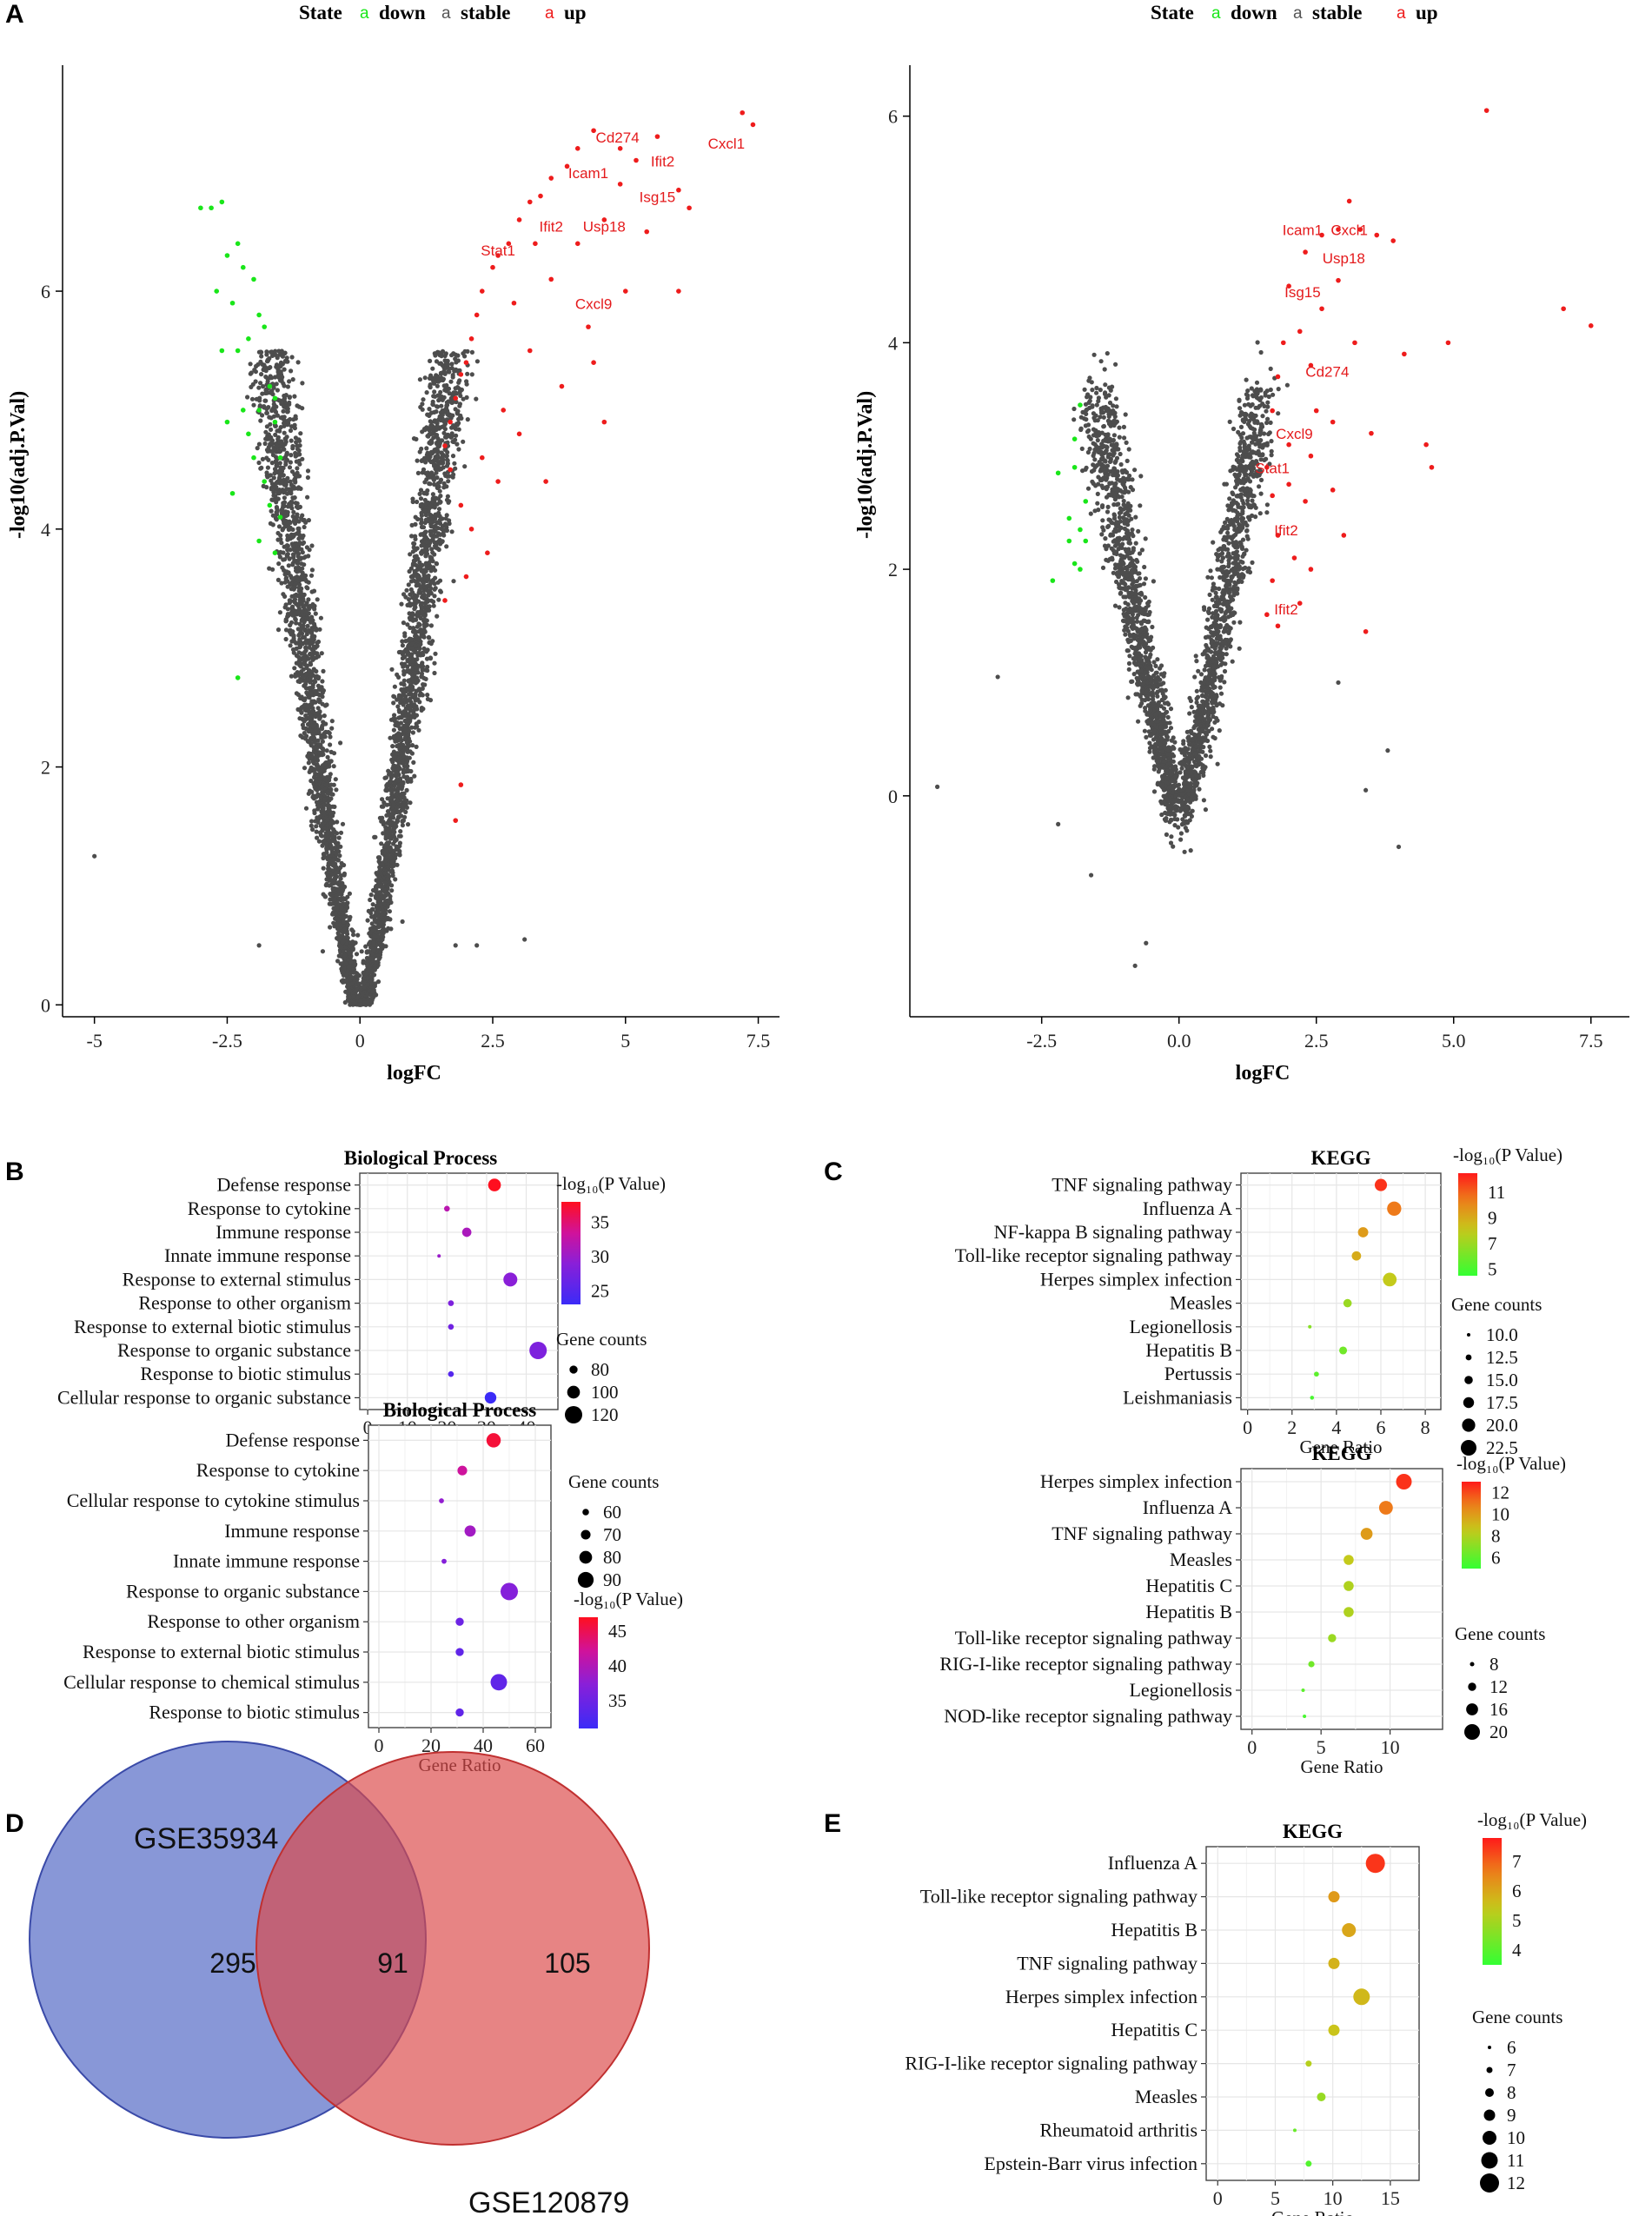  Describe the element at coordinates (893, 570) in the screenshot. I see `y-tick-label: 2` at that location.